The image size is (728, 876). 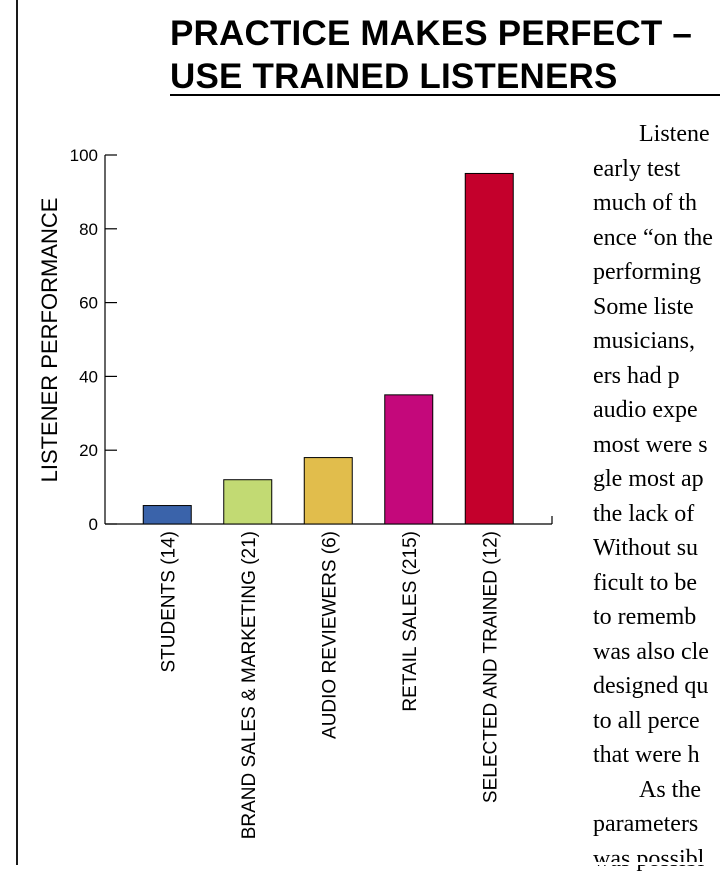 I want to click on article-line: was also cle, so click(x=660, y=652).